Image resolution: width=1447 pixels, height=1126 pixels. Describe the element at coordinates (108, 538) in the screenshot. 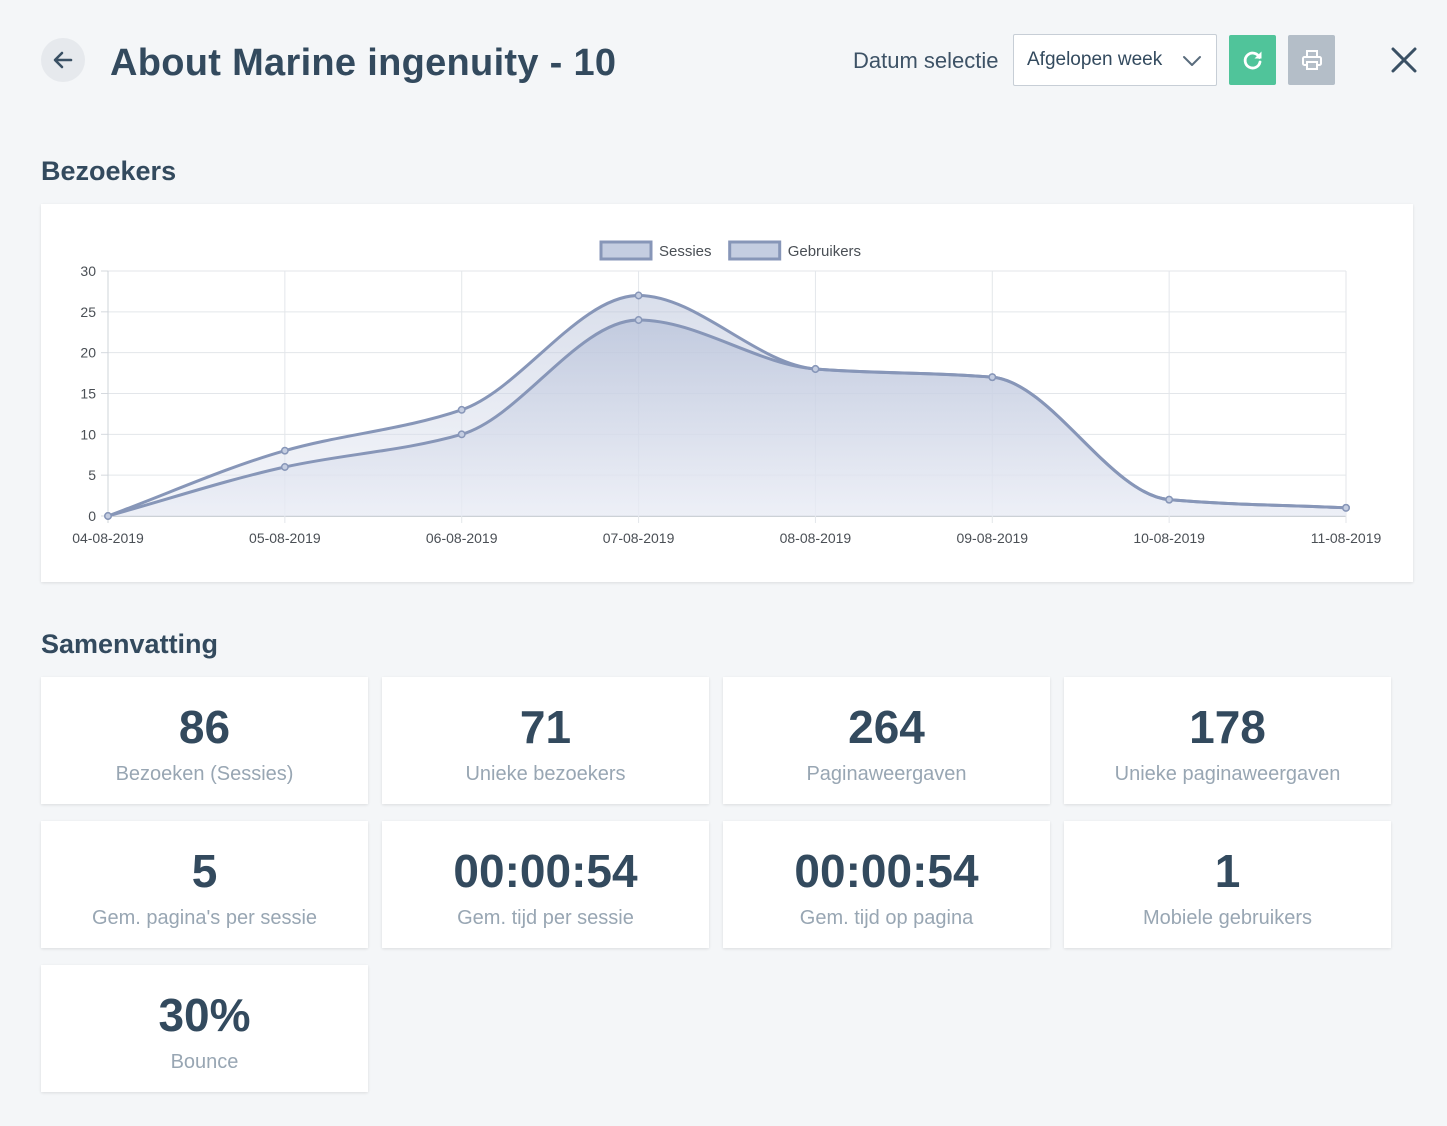

I see `x-tick-label: 04-08-2019` at that location.